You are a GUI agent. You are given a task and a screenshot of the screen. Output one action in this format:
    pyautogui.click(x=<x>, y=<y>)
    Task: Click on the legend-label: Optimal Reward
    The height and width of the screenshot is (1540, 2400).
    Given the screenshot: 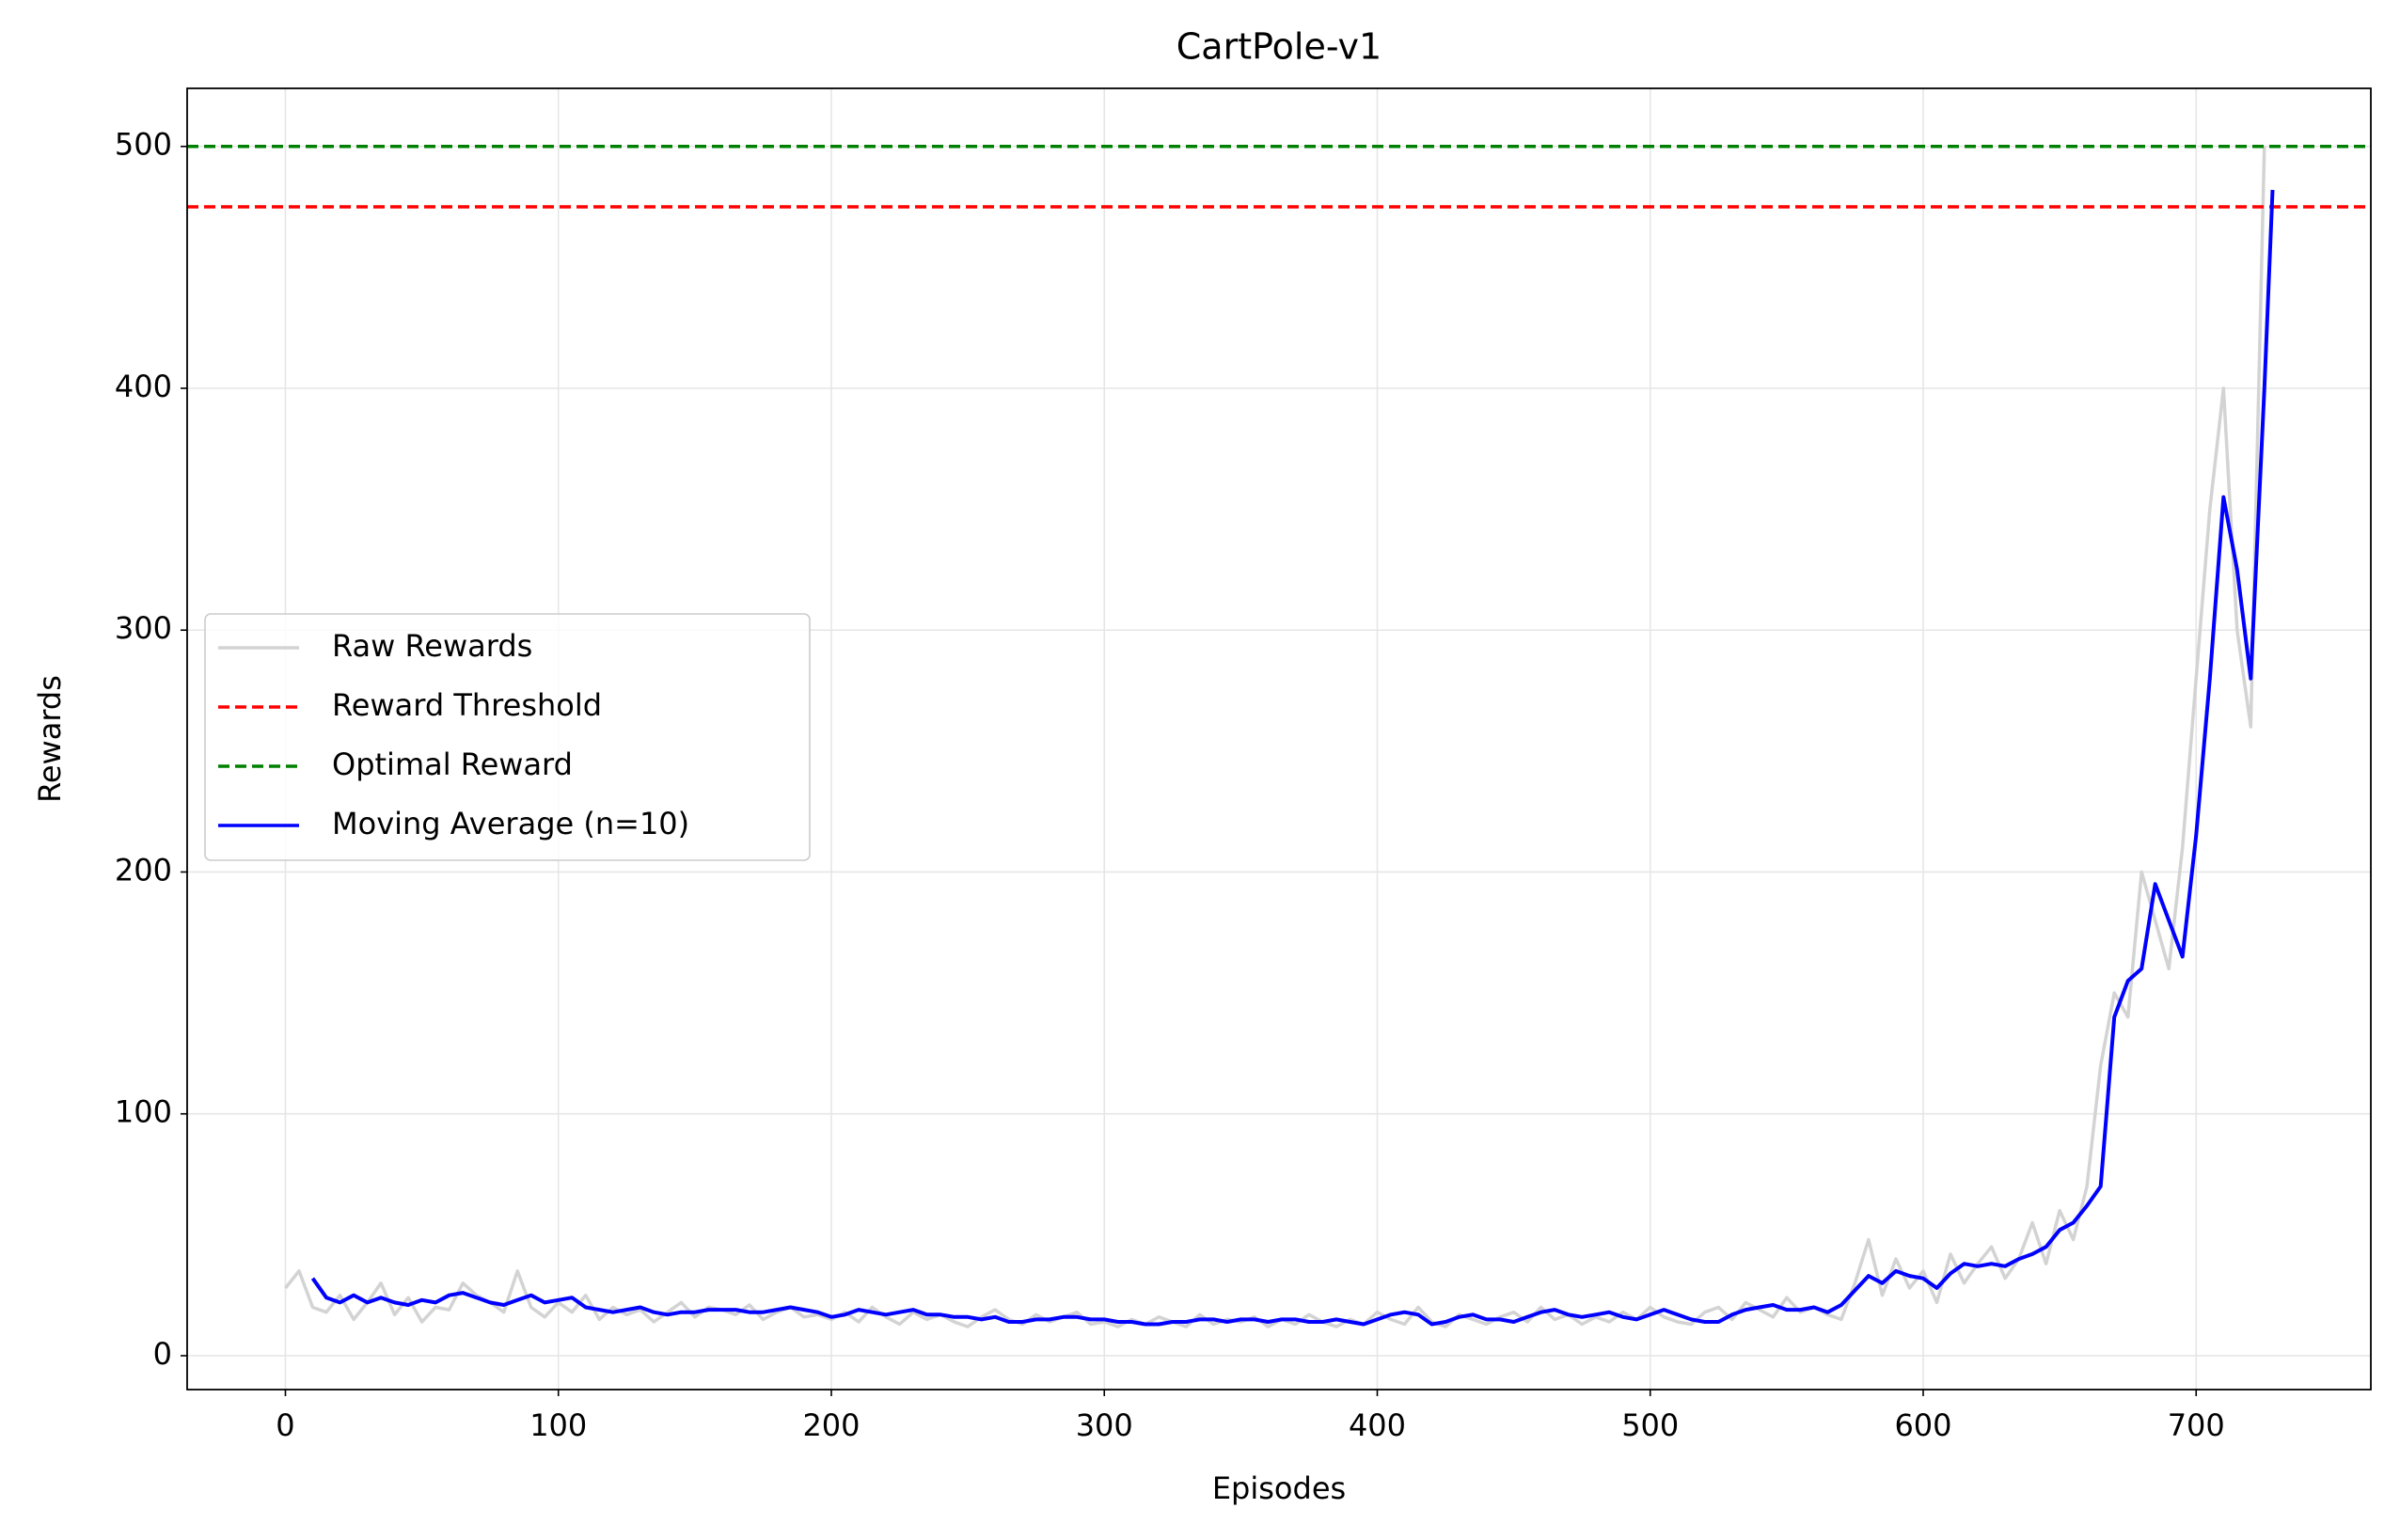 What is the action you would take?
    pyautogui.click(x=452, y=764)
    